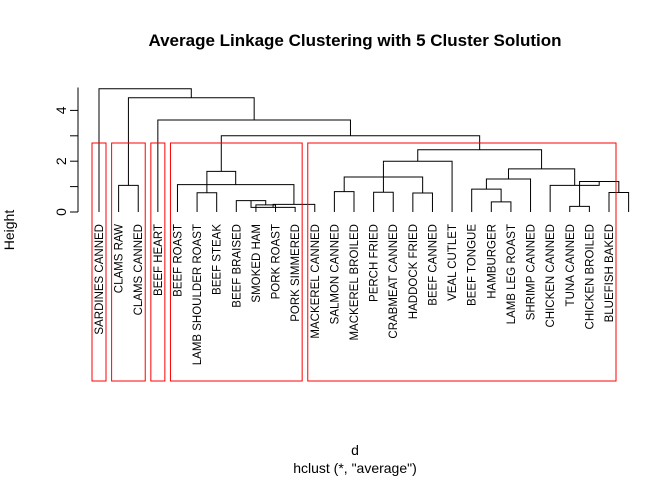 The height and width of the screenshot is (480, 672). Describe the element at coordinates (375, 263) in the screenshot. I see `leaf-label: PERCH FRIED` at that location.